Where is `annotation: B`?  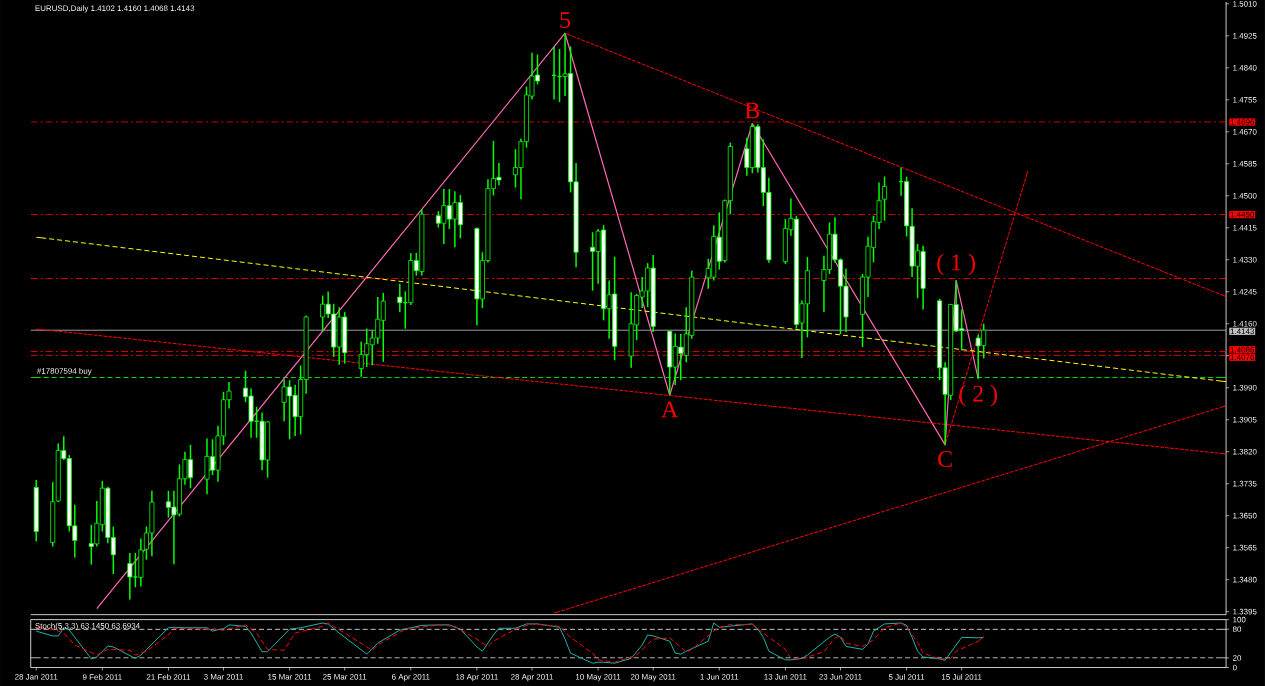 annotation: B is located at coordinates (752, 110).